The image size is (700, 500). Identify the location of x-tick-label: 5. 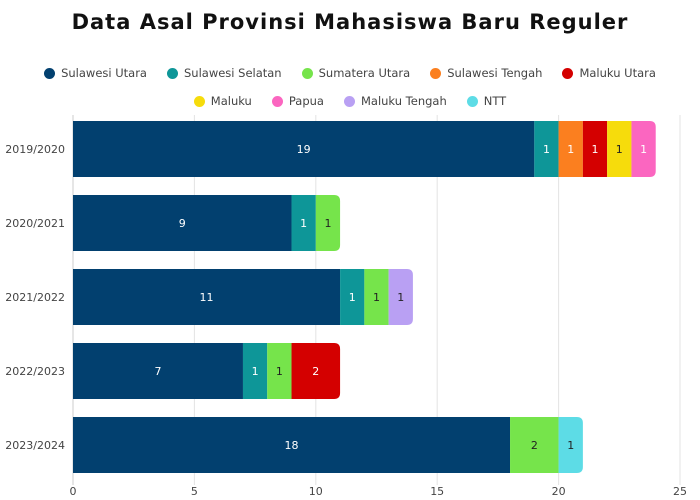
(194, 491).